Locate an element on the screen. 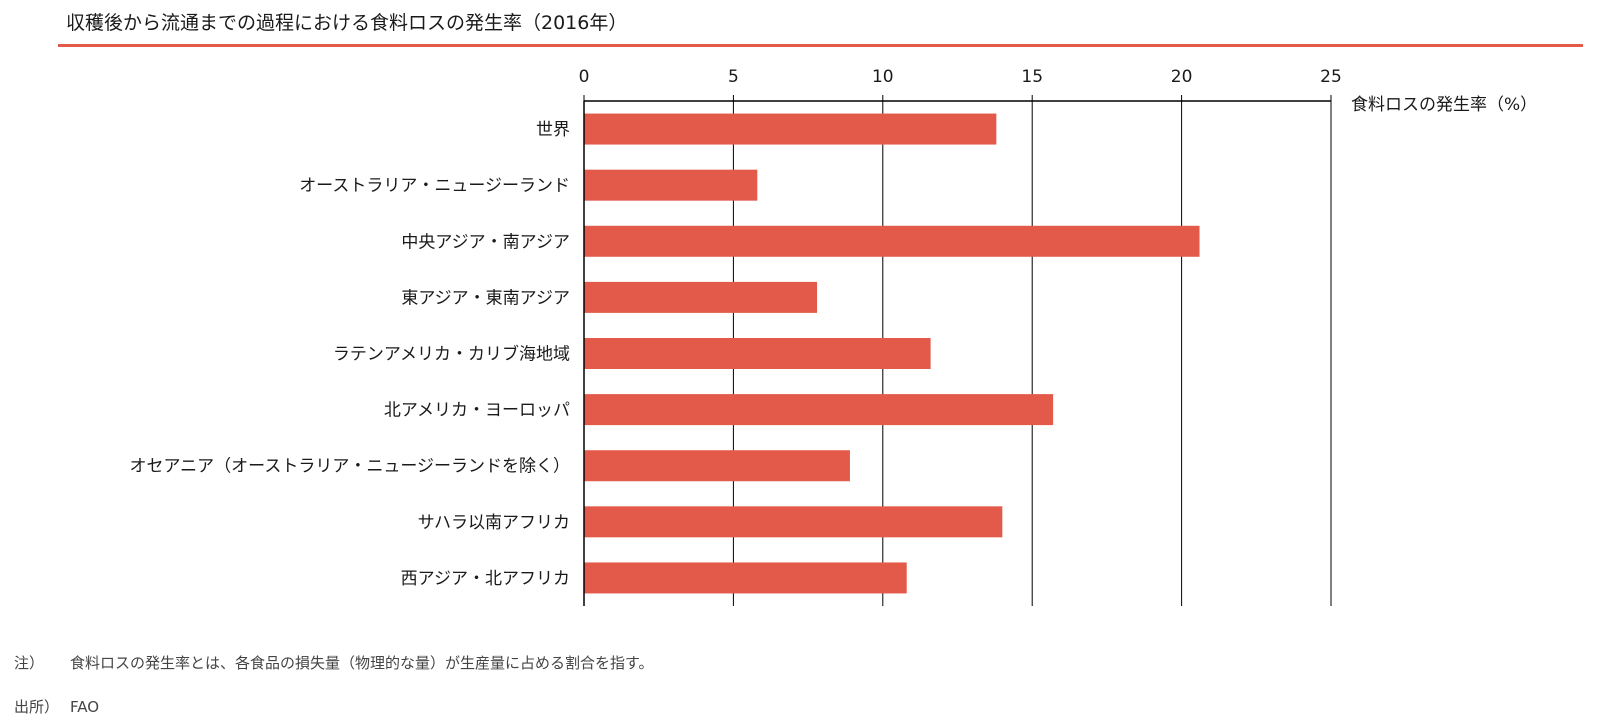 This screenshot has width=1603, height=727. category-label: オセアニア（オーストラリア・ニュージーランドを除く） is located at coordinates (350, 467).